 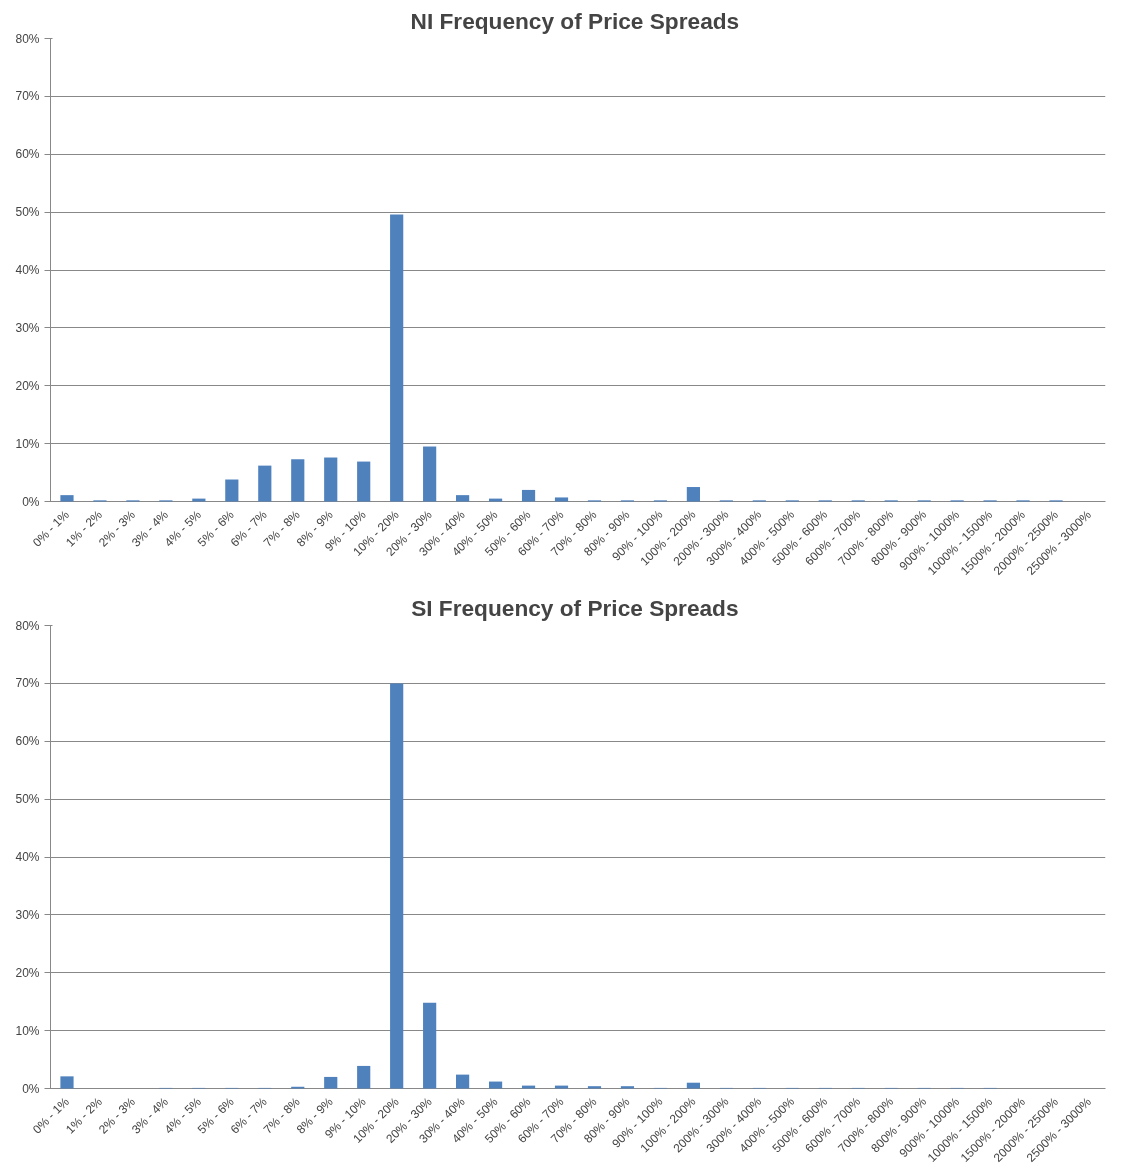 I want to click on chart-title: NI Frequency of Price Spreads, so click(x=575, y=20).